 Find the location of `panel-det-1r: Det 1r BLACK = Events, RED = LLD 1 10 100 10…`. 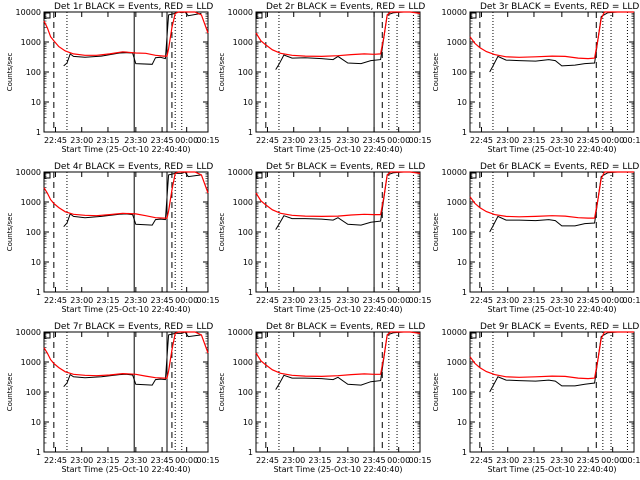

panel-det-1r: Det 1r BLACK = Events, RED = LLD 1 10 100 10… is located at coordinates (113, 78).